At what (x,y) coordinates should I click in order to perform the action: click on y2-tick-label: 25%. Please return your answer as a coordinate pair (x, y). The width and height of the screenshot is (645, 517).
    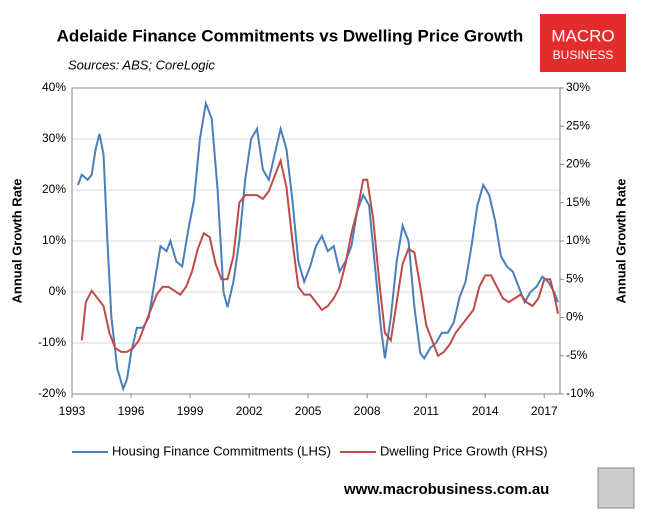
    Looking at the image, I should click on (578, 125).